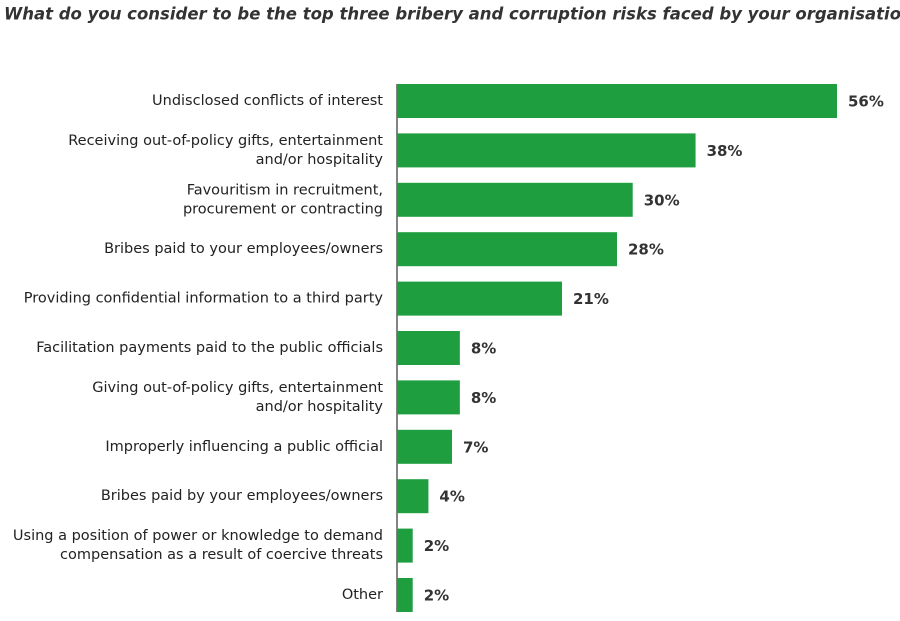 This screenshot has width=900, height=621. I want to click on value-label: 30%, so click(662, 200).